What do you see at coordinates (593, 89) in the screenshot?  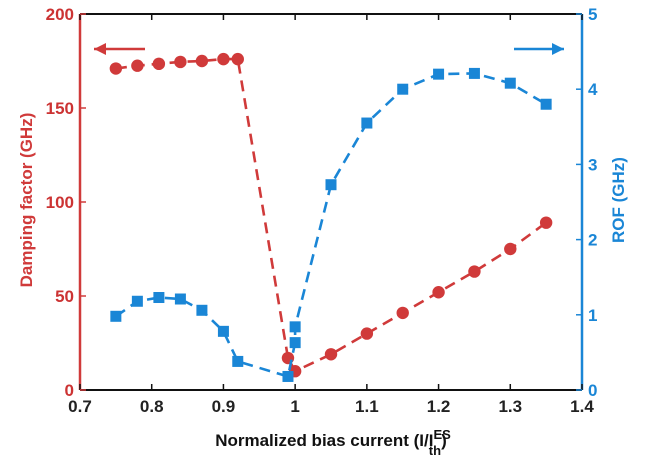 I see `y-right-tick-label: 4` at bounding box center [593, 89].